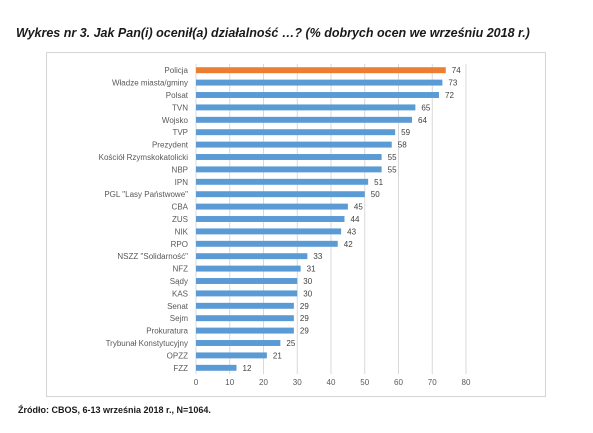 The image size is (593, 433). I want to click on data-label: 59, so click(405, 132).